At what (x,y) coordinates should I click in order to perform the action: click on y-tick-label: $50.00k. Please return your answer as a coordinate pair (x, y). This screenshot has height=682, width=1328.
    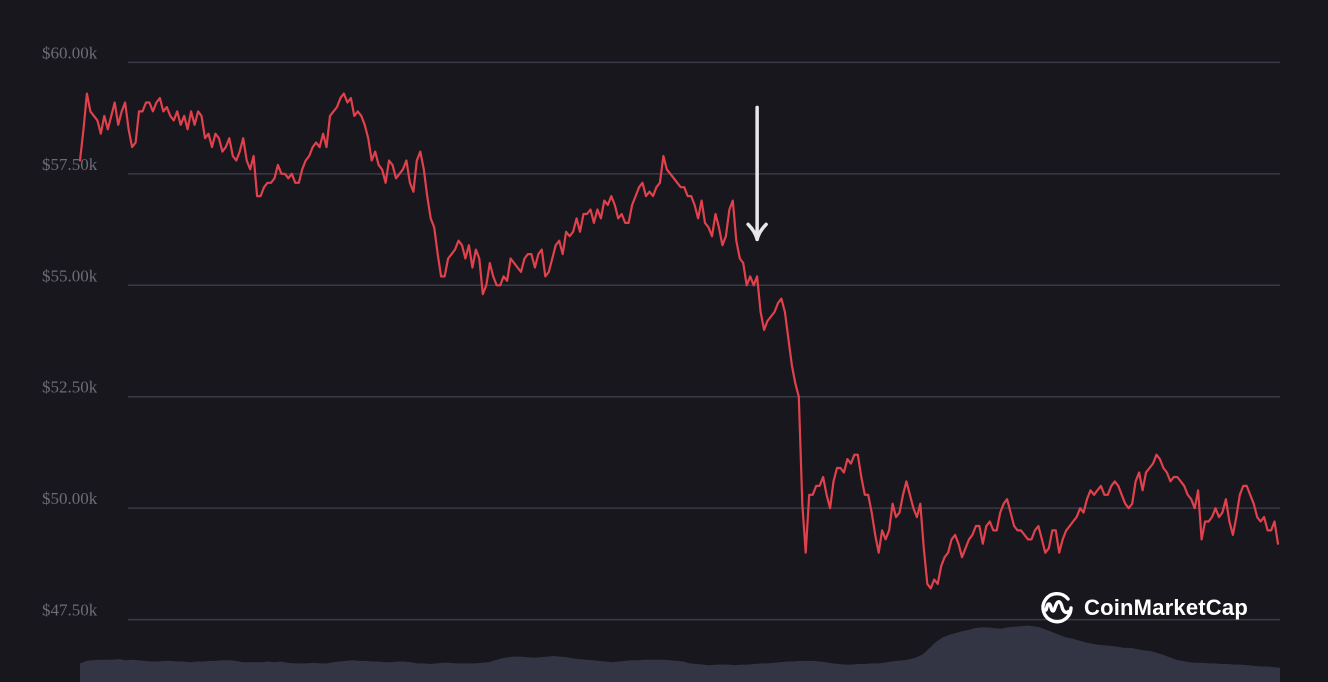
    Looking at the image, I should click on (70, 498).